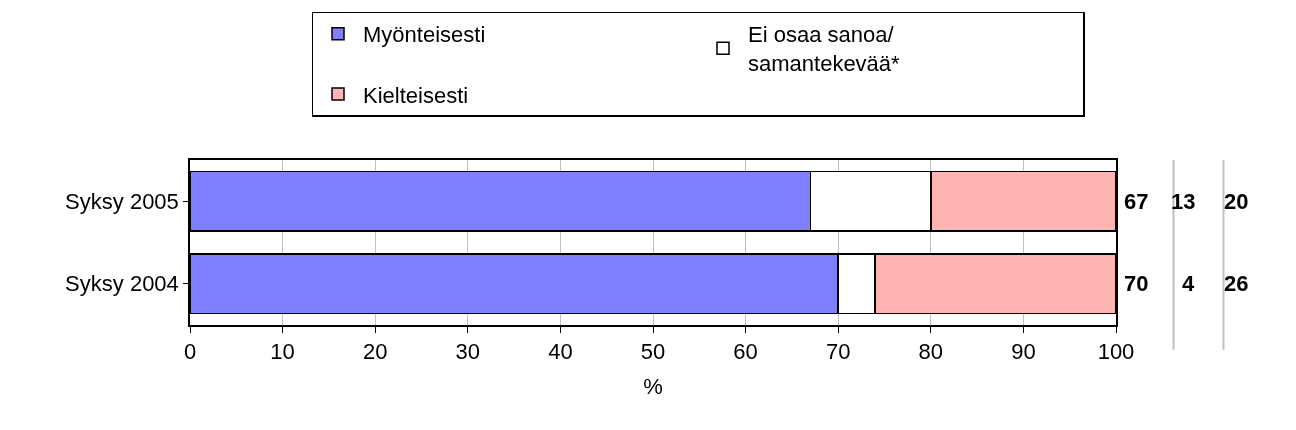 The height and width of the screenshot is (430, 1296). What do you see at coordinates (931, 352) in the screenshot?
I see `x-tick-label: 80` at bounding box center [931, 352].